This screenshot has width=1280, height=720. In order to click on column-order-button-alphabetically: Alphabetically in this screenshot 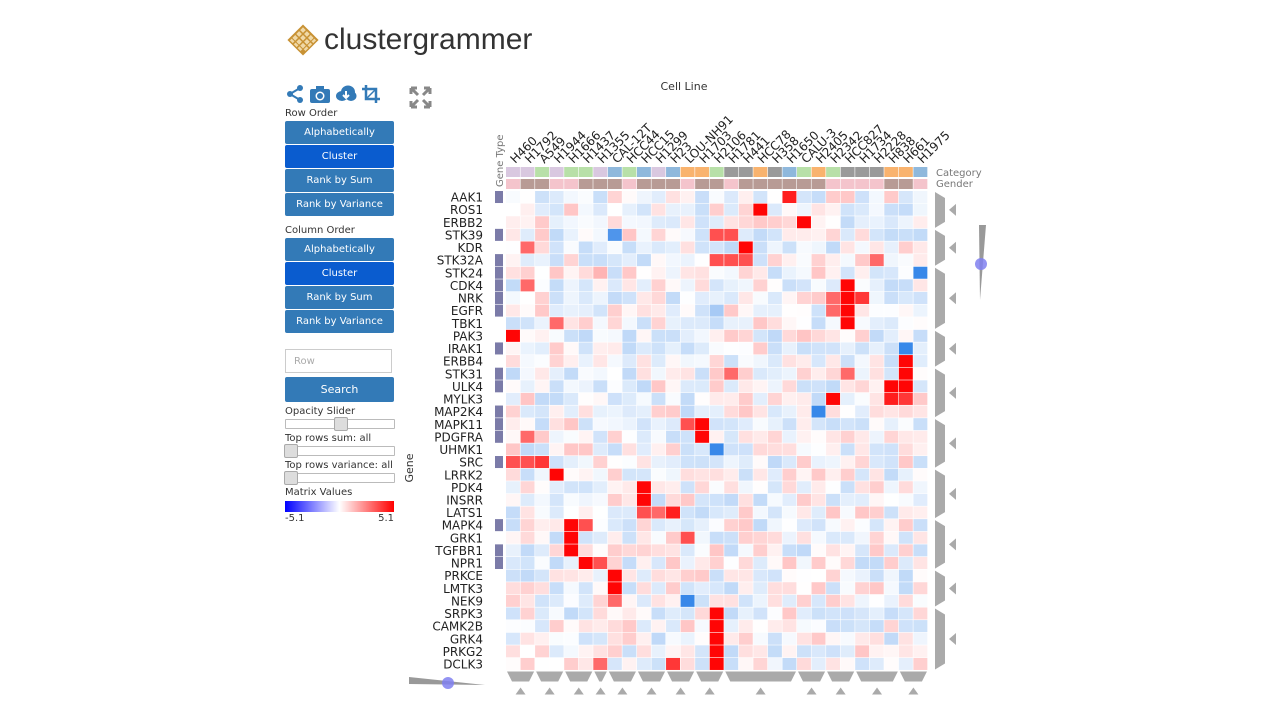, I will do `click(339, 249)`.